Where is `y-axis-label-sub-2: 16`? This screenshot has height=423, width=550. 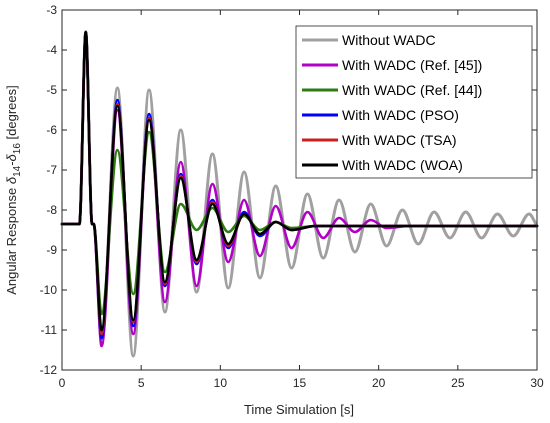
y-axis-label-sub-2: 16 is located at coordinates (17, 149).